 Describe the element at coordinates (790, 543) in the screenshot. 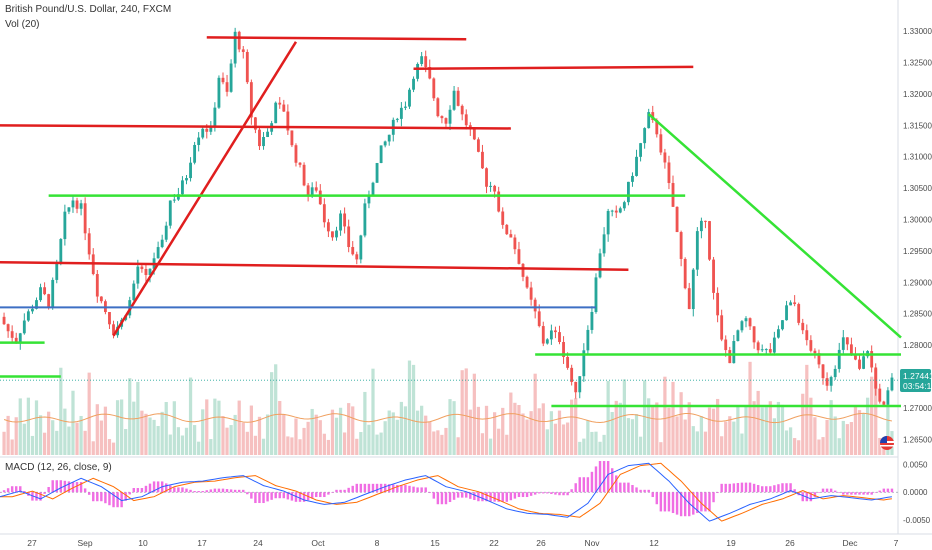

I see `time-tick-label: 26` at that location.